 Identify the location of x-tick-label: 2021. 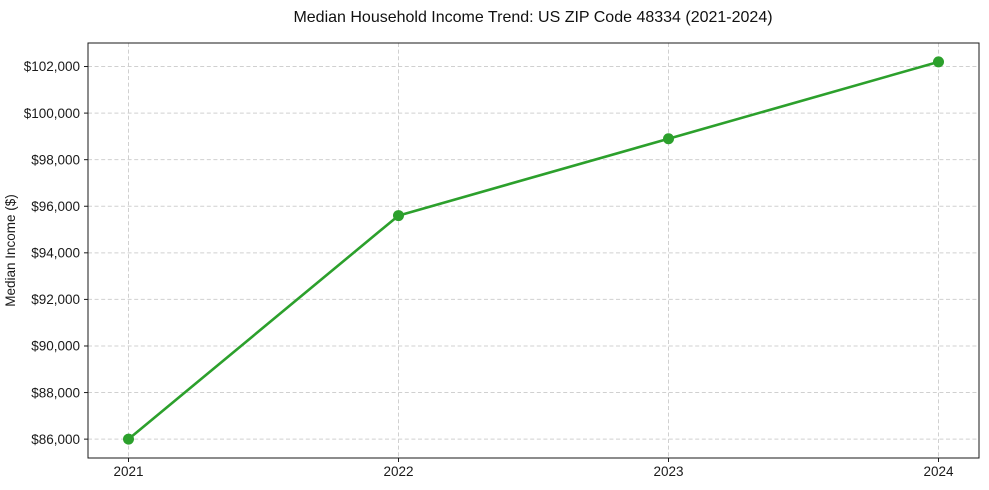
(128, 471).